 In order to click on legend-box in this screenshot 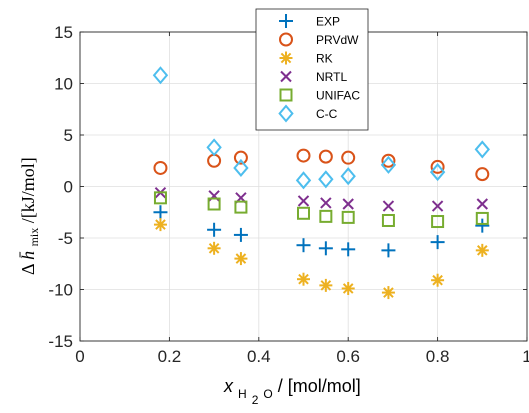, I will do `click(312, 69)`.